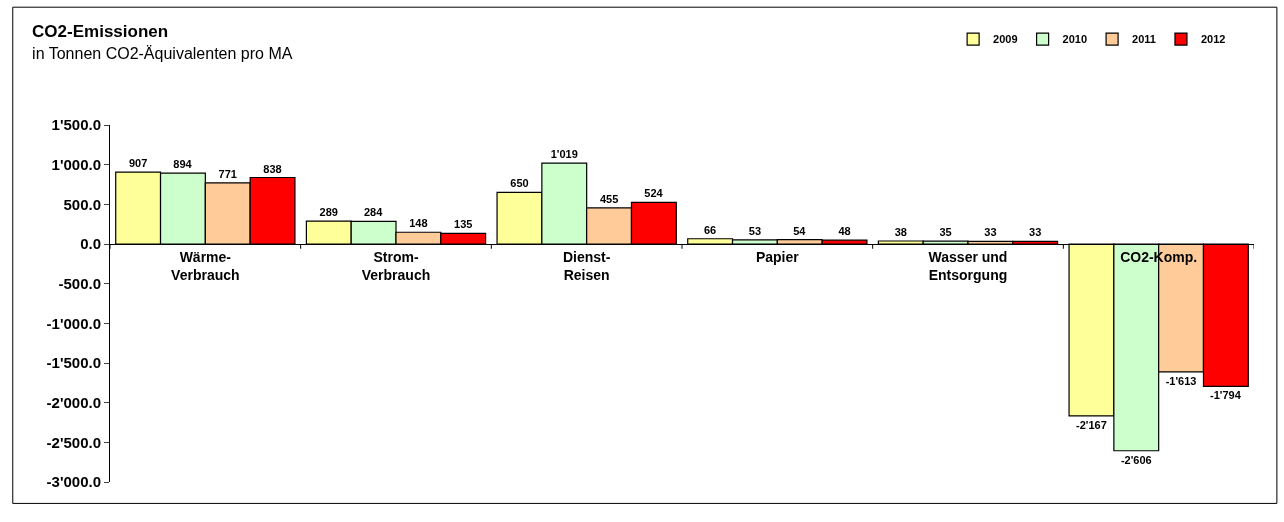  I want to click on y-tick-label: 1'000.0, so click(76, 164).